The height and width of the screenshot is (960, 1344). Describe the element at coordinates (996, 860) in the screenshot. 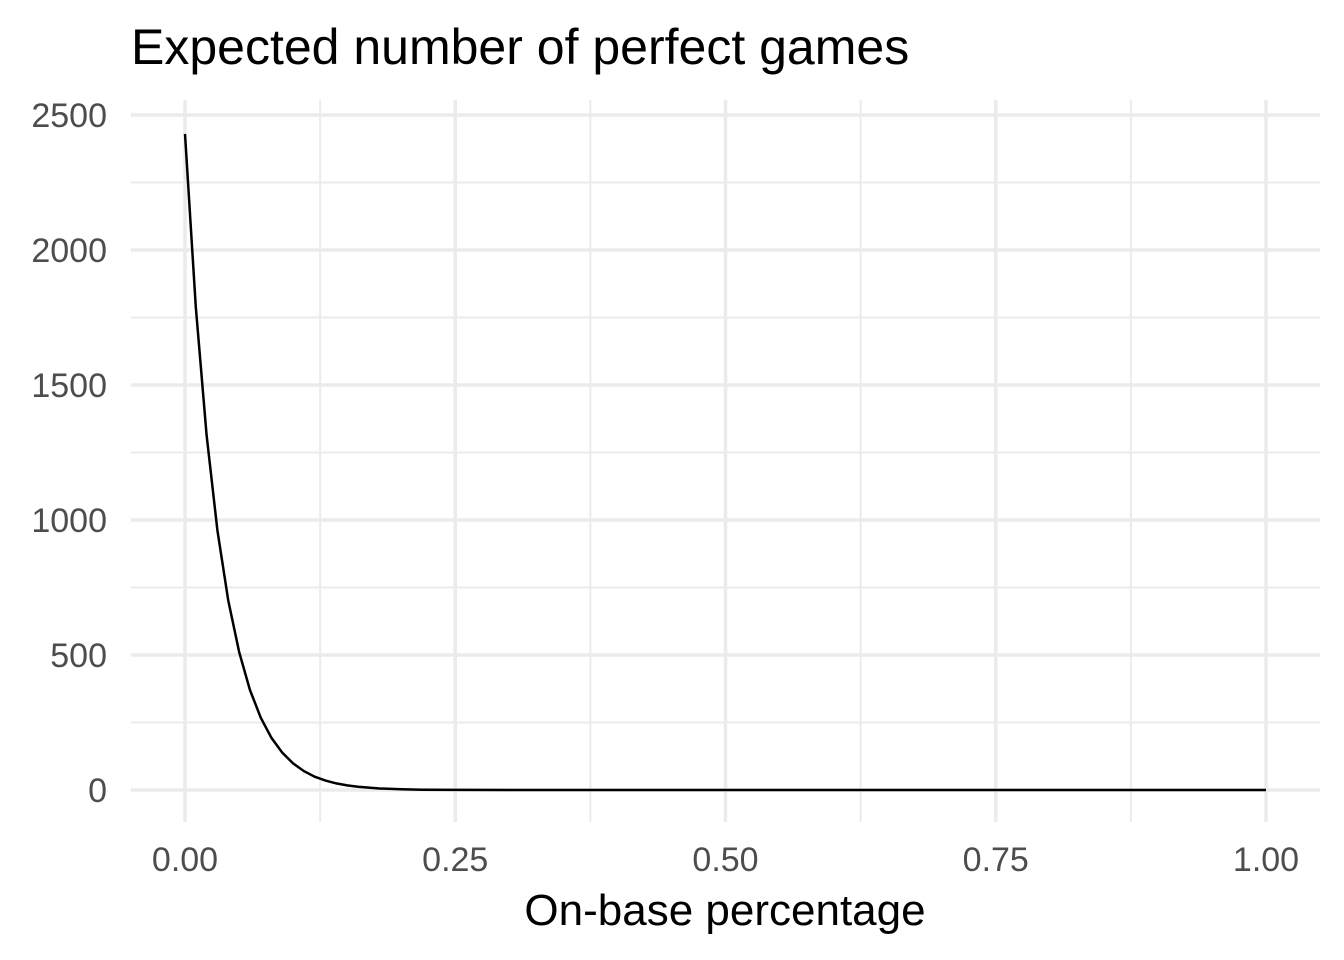

I see `x-tick-label: 0.75` at that location.